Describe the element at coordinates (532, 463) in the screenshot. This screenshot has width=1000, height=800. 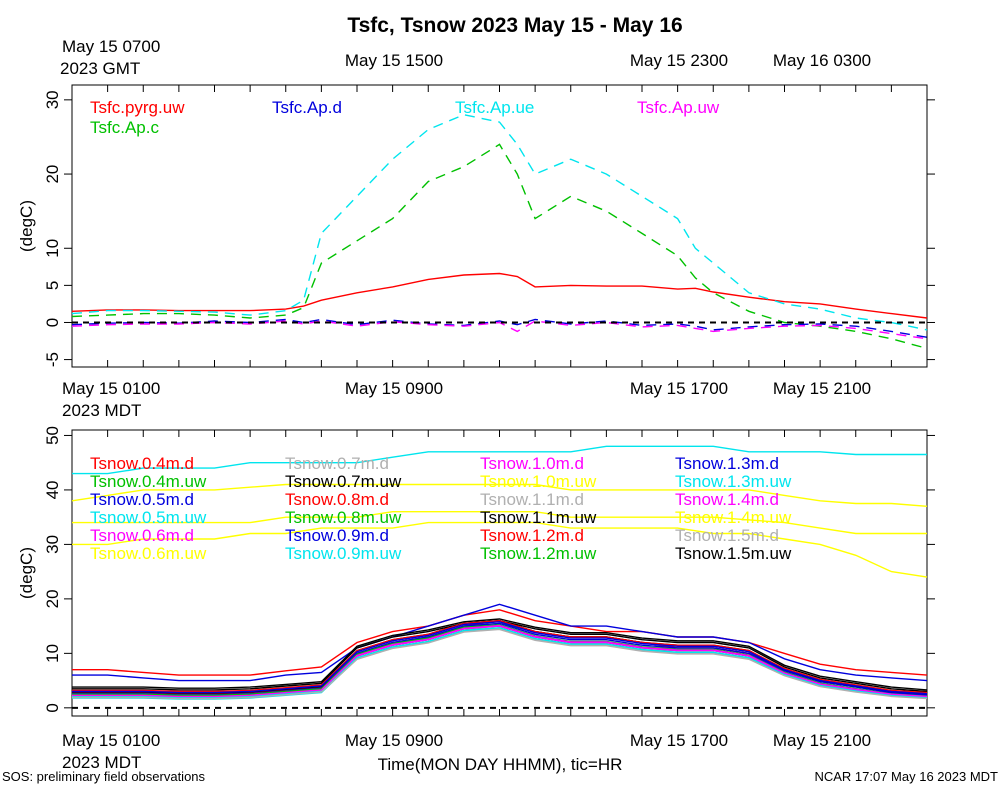
I see `bottom-legend-entry: Tsnow.1.0m.d` at that location.